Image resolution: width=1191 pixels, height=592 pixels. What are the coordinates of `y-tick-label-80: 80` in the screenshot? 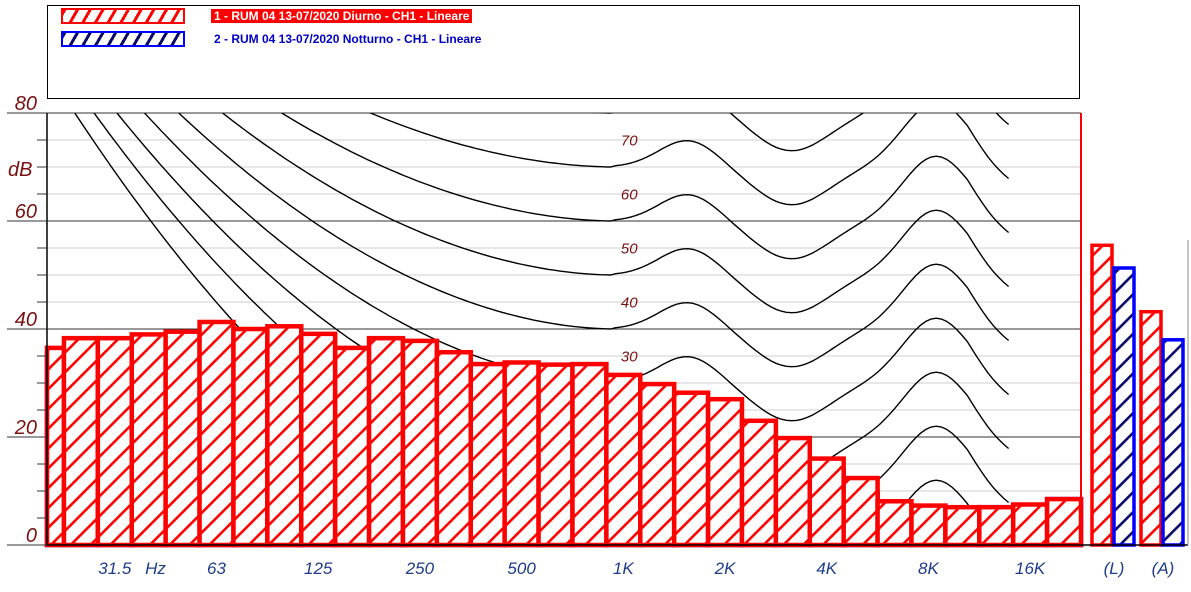 It's located at (26, 104).